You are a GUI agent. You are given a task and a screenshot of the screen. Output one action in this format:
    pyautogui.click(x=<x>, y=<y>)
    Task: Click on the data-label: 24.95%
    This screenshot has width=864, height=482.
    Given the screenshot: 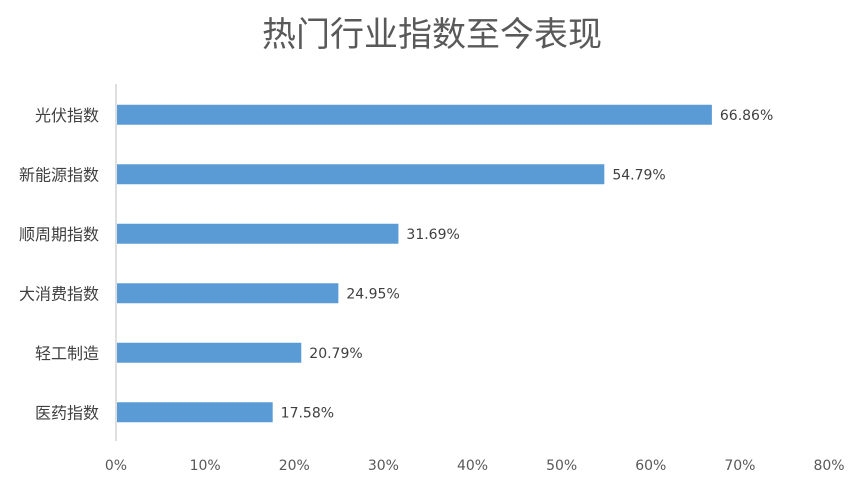 What is the action you would take?
    pyautogui.click(x=372, y=294)
    